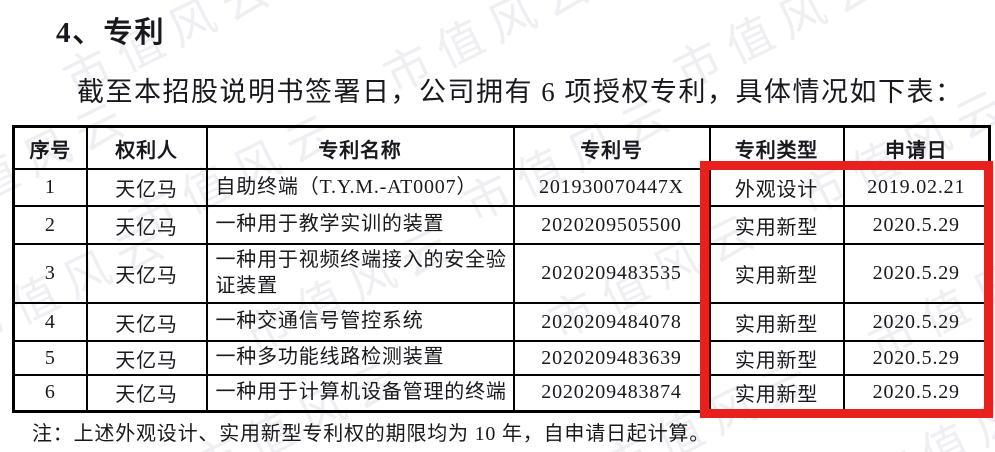 This screenshot has height=452, width=995. What do you see at coordinates (50, 273) in the screenshot?
I see `table-cell: 3` at bounding box center [50, 273].